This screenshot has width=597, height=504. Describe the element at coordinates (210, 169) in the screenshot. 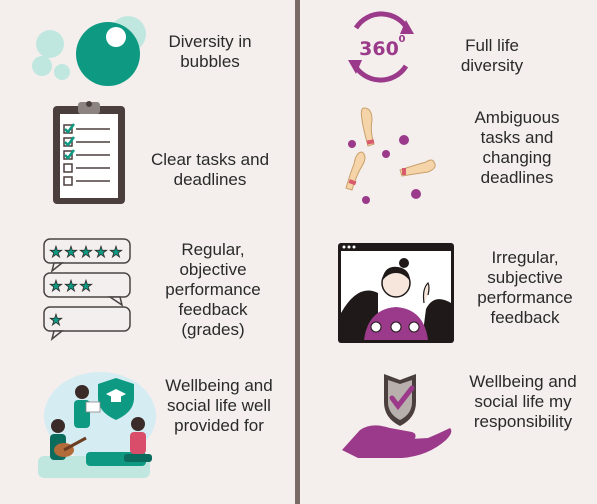

I see `label-clear-tasks: Clear tasks and deadlines` at that location.